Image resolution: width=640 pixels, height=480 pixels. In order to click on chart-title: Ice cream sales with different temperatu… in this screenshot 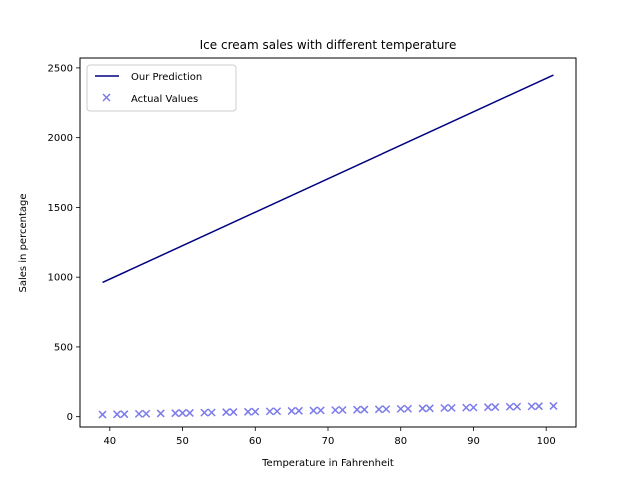, I will do `click(328, 45)`.